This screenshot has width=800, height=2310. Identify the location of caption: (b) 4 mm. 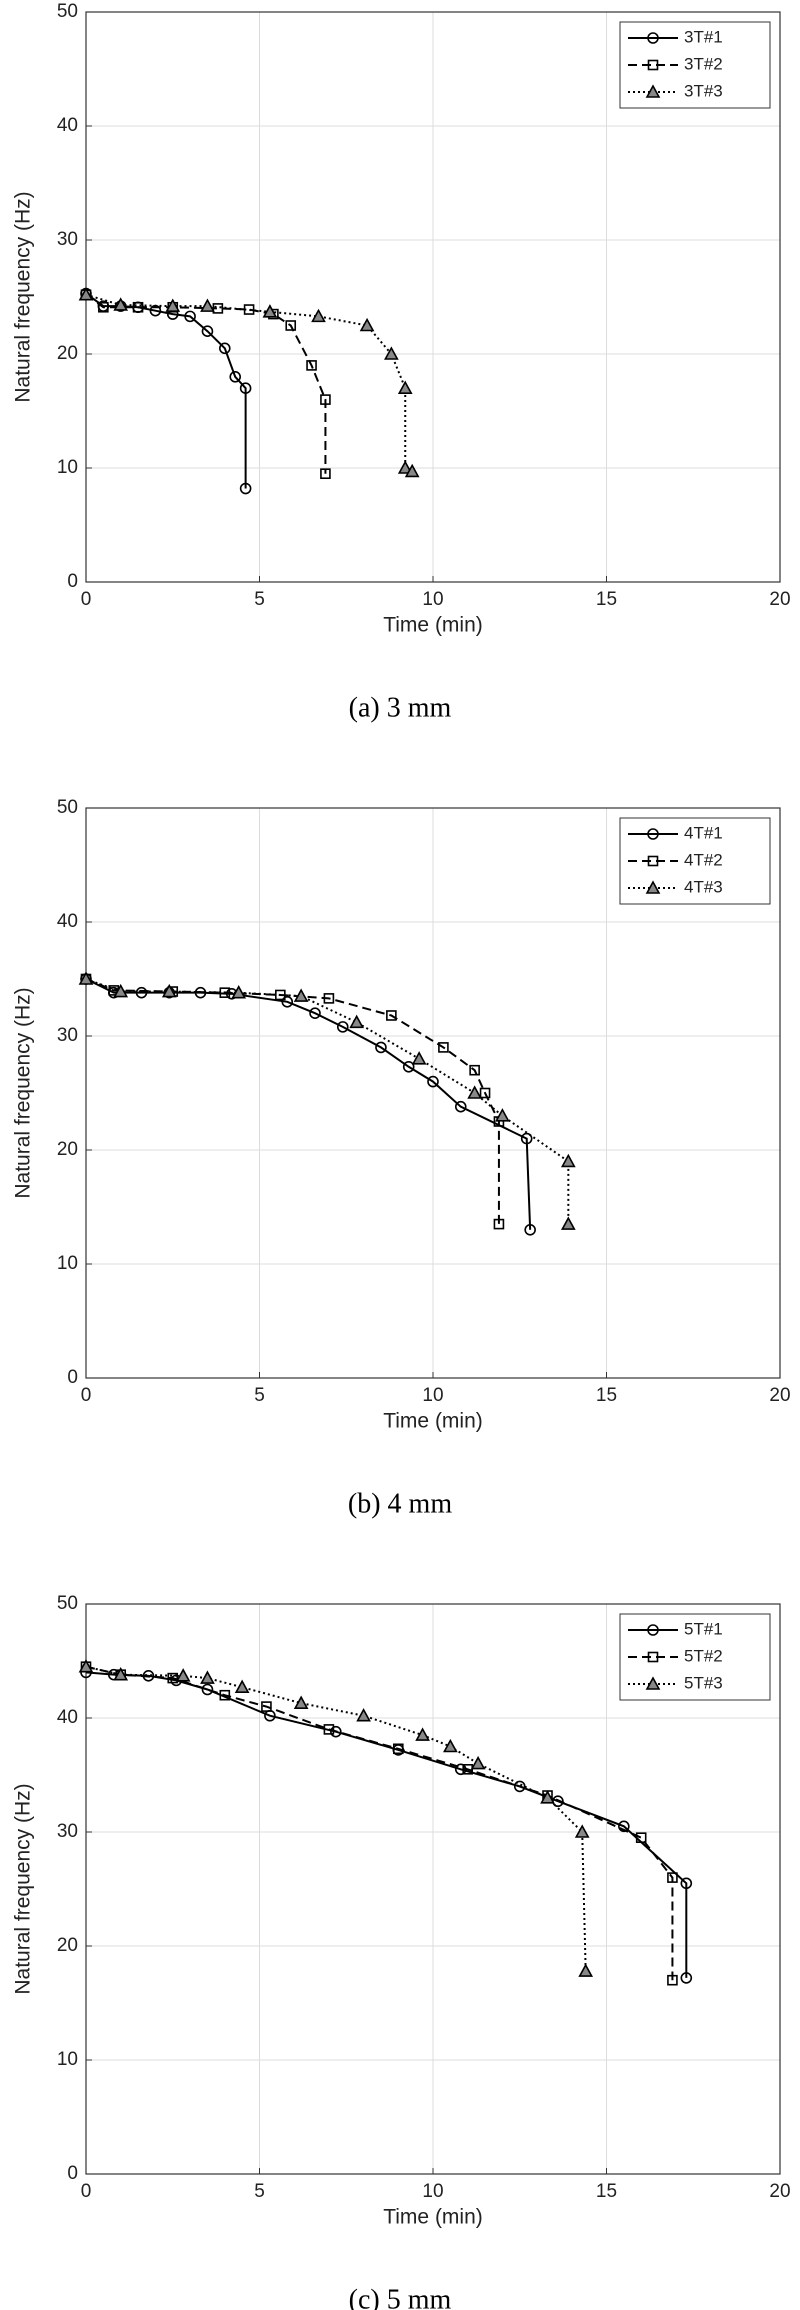
(400, 1503).